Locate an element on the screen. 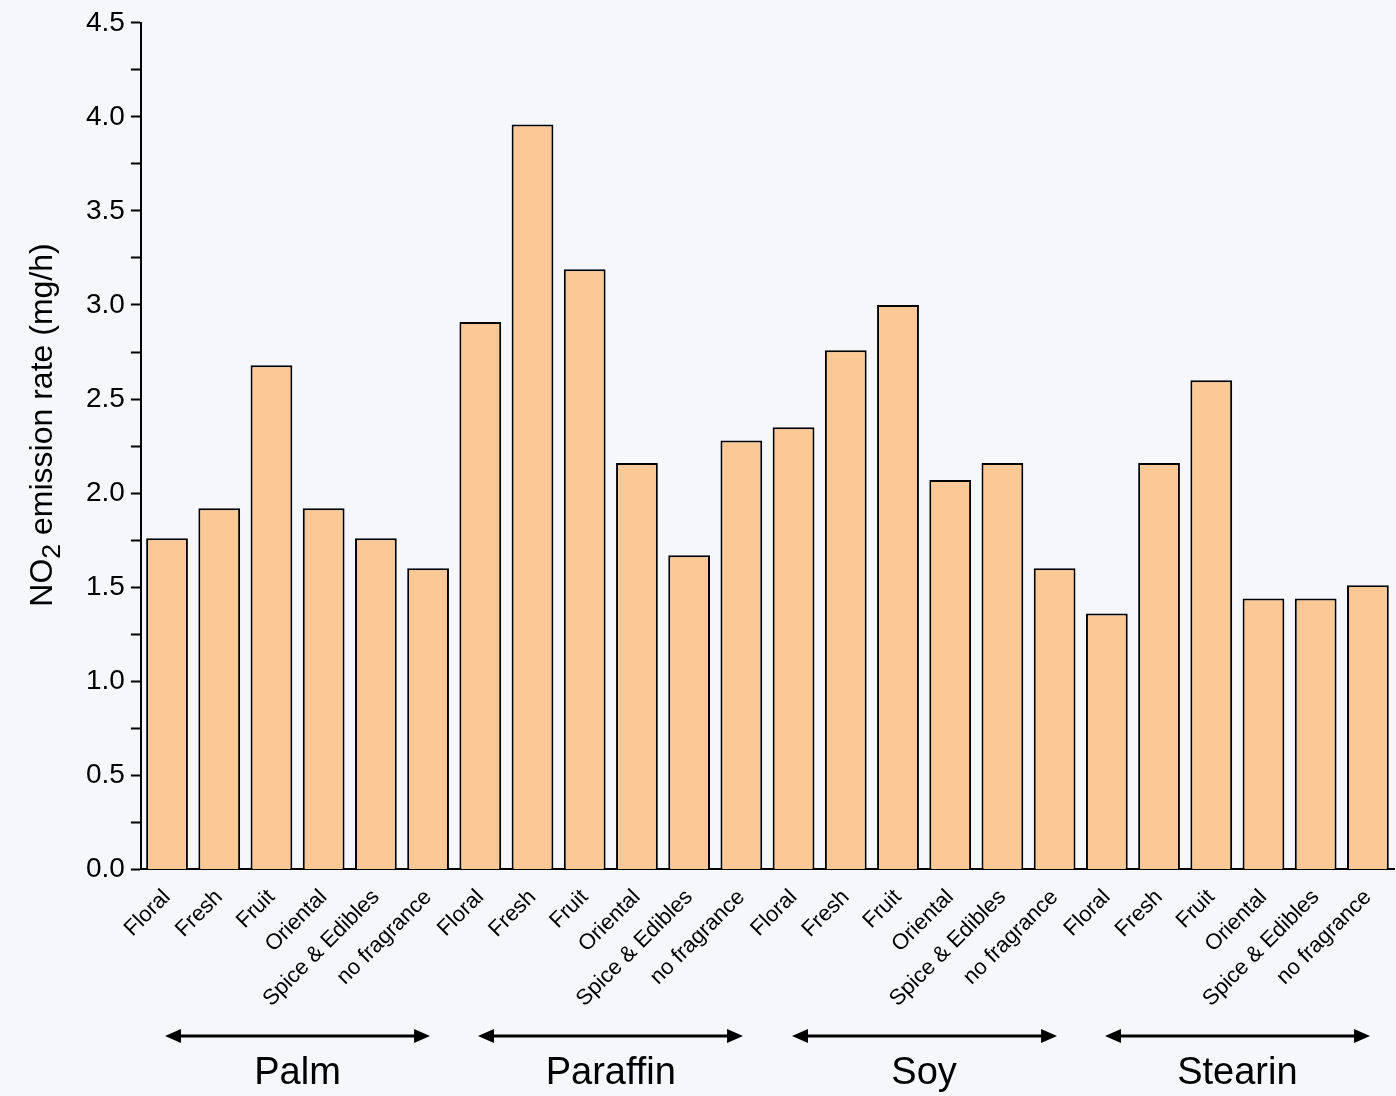 The height and width of the screenshot is (1096, 1396). text: Stearin is located at coordinates (1237, 1071).